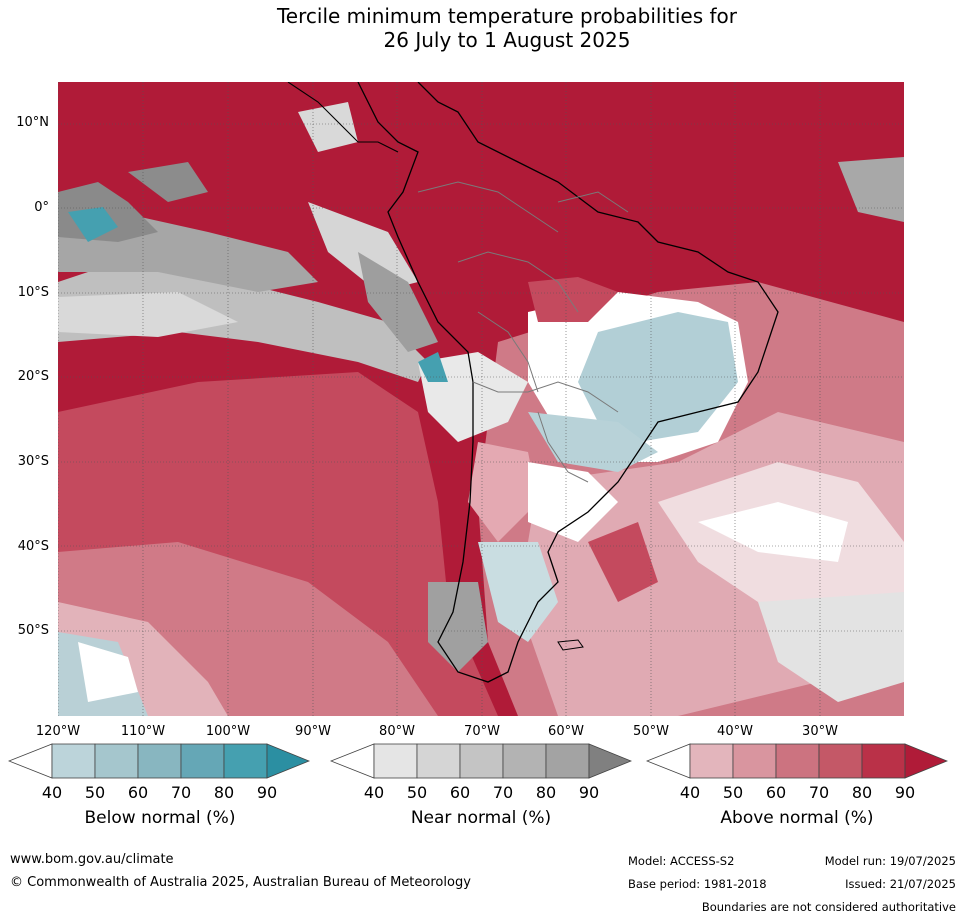 Image resolution: width=965 pixels, height=919 pixels. Describe the element at coordinates (697, 884) in the screenshot. I see `base-period-text: Base period: 1981-2018` at that location.